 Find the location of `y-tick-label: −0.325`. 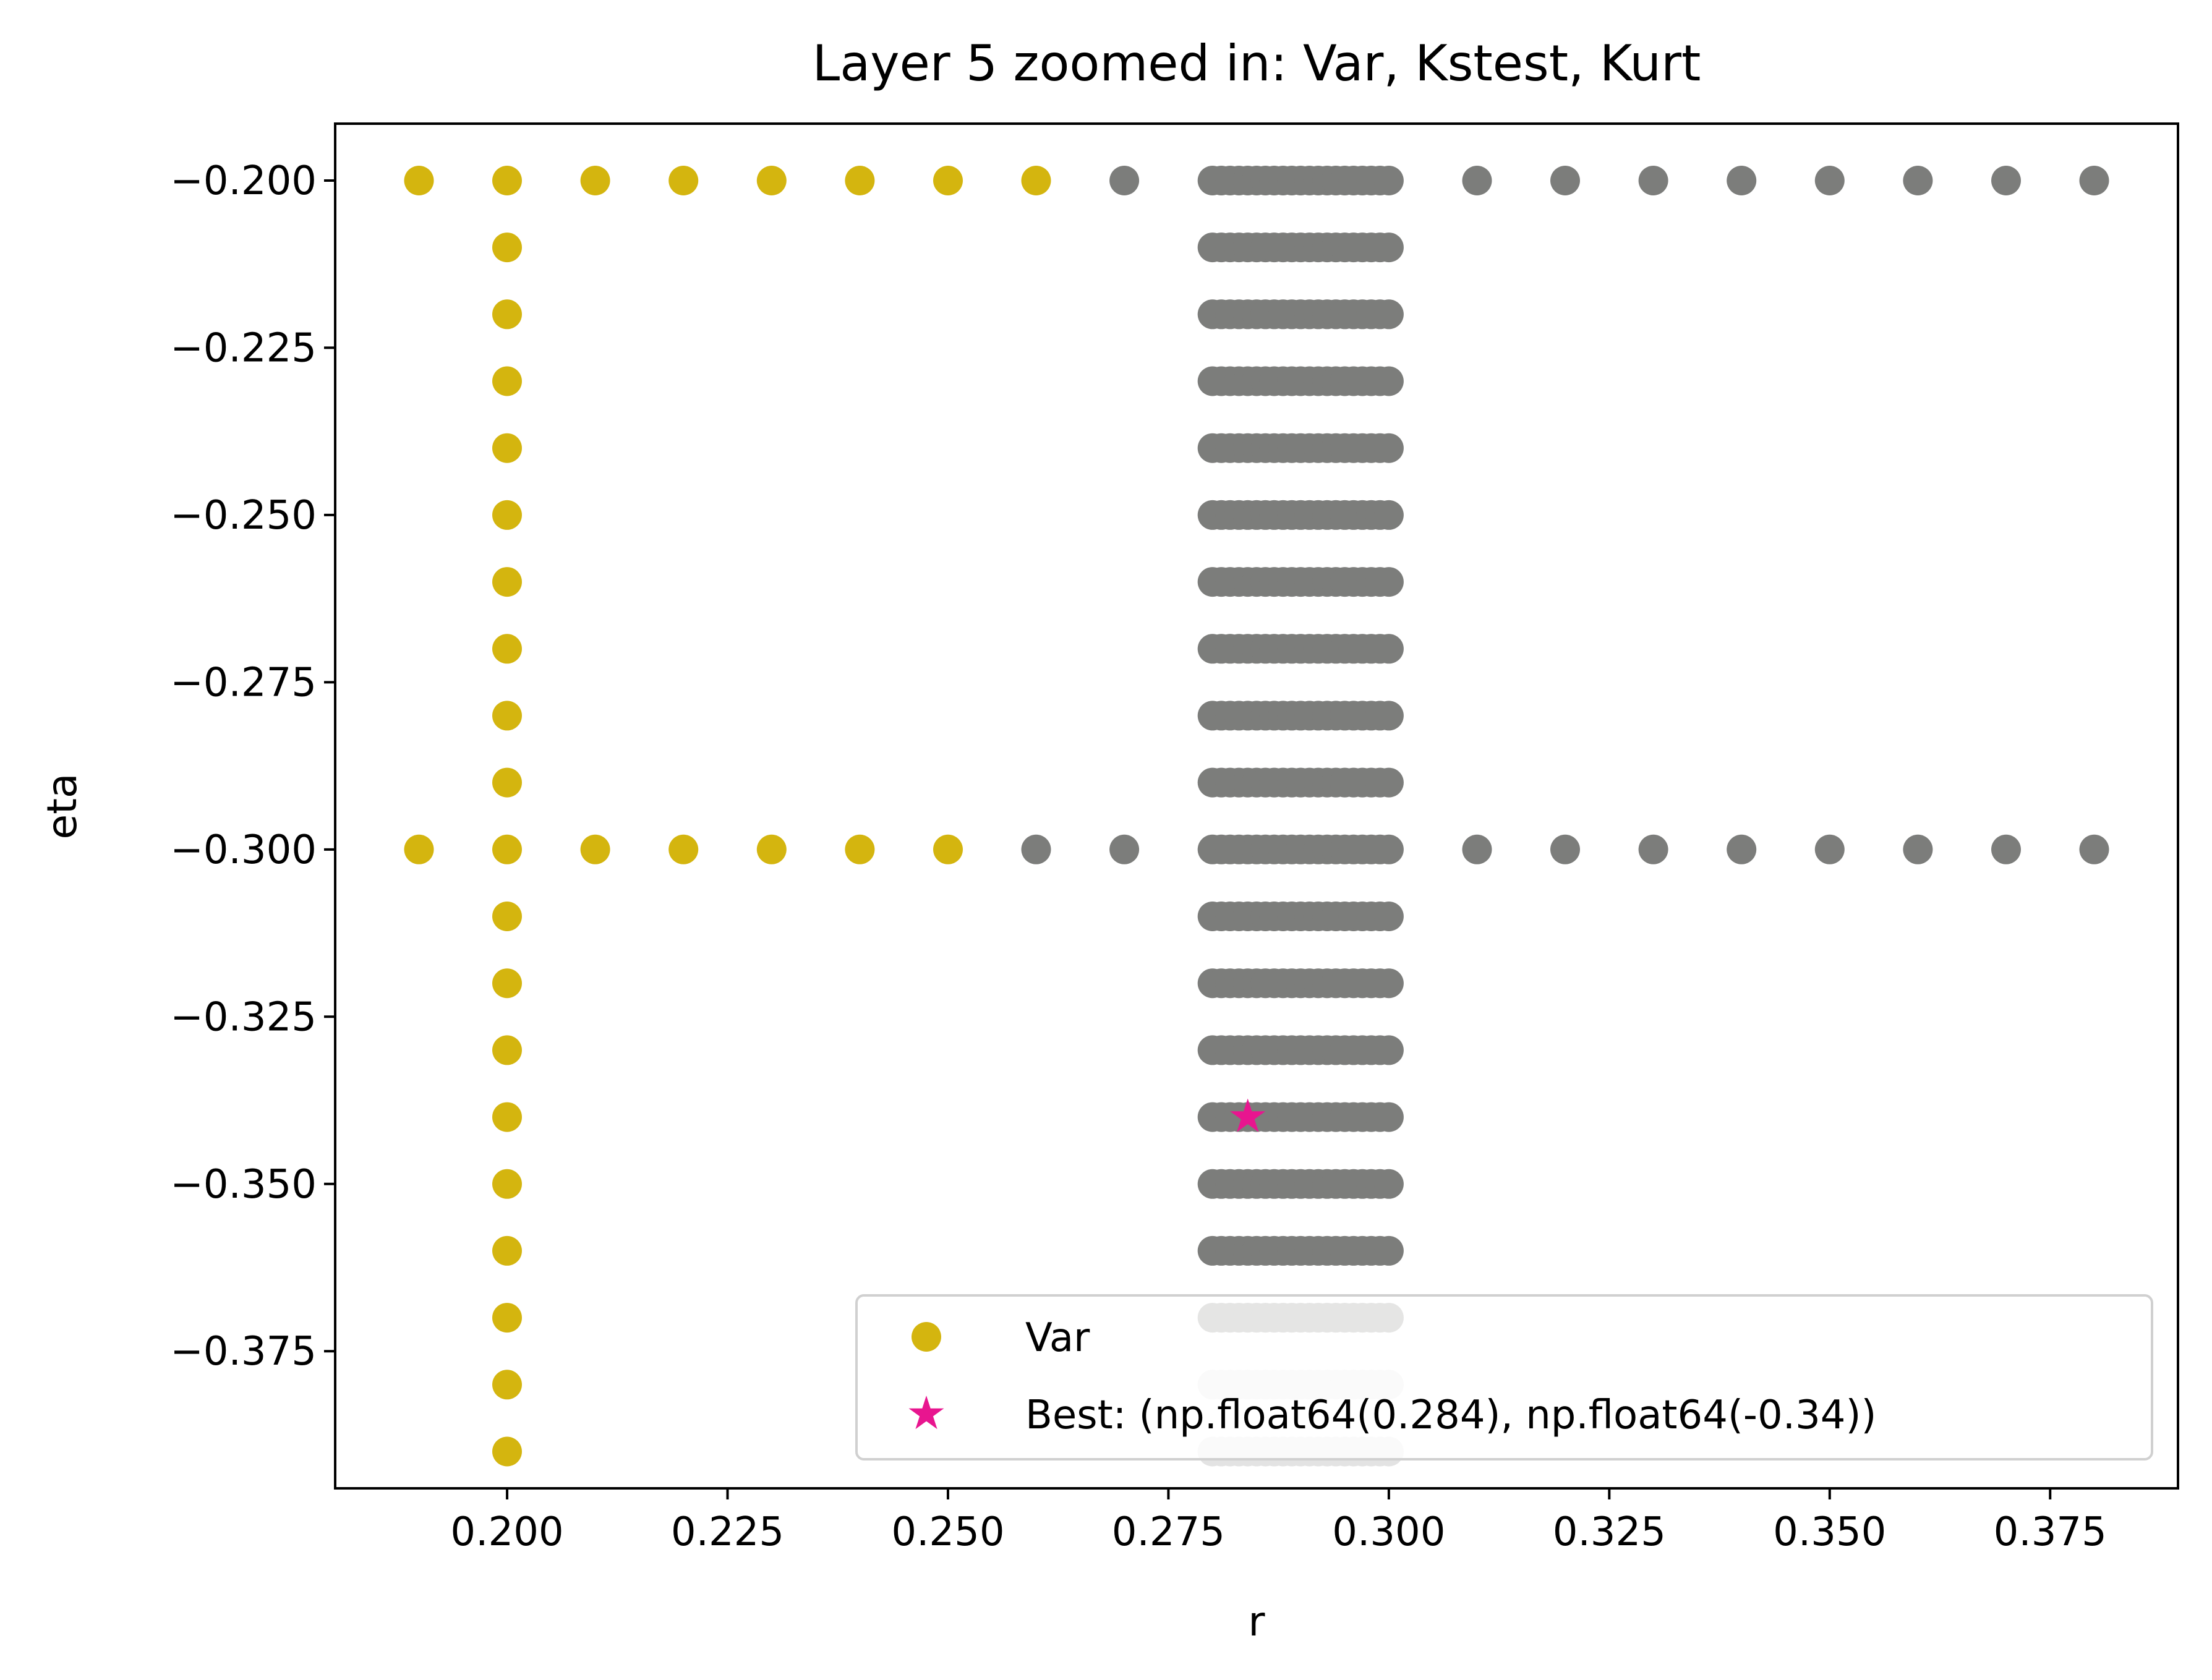

y-tick-label: −0.325 is located at coordinates (243, 1017).